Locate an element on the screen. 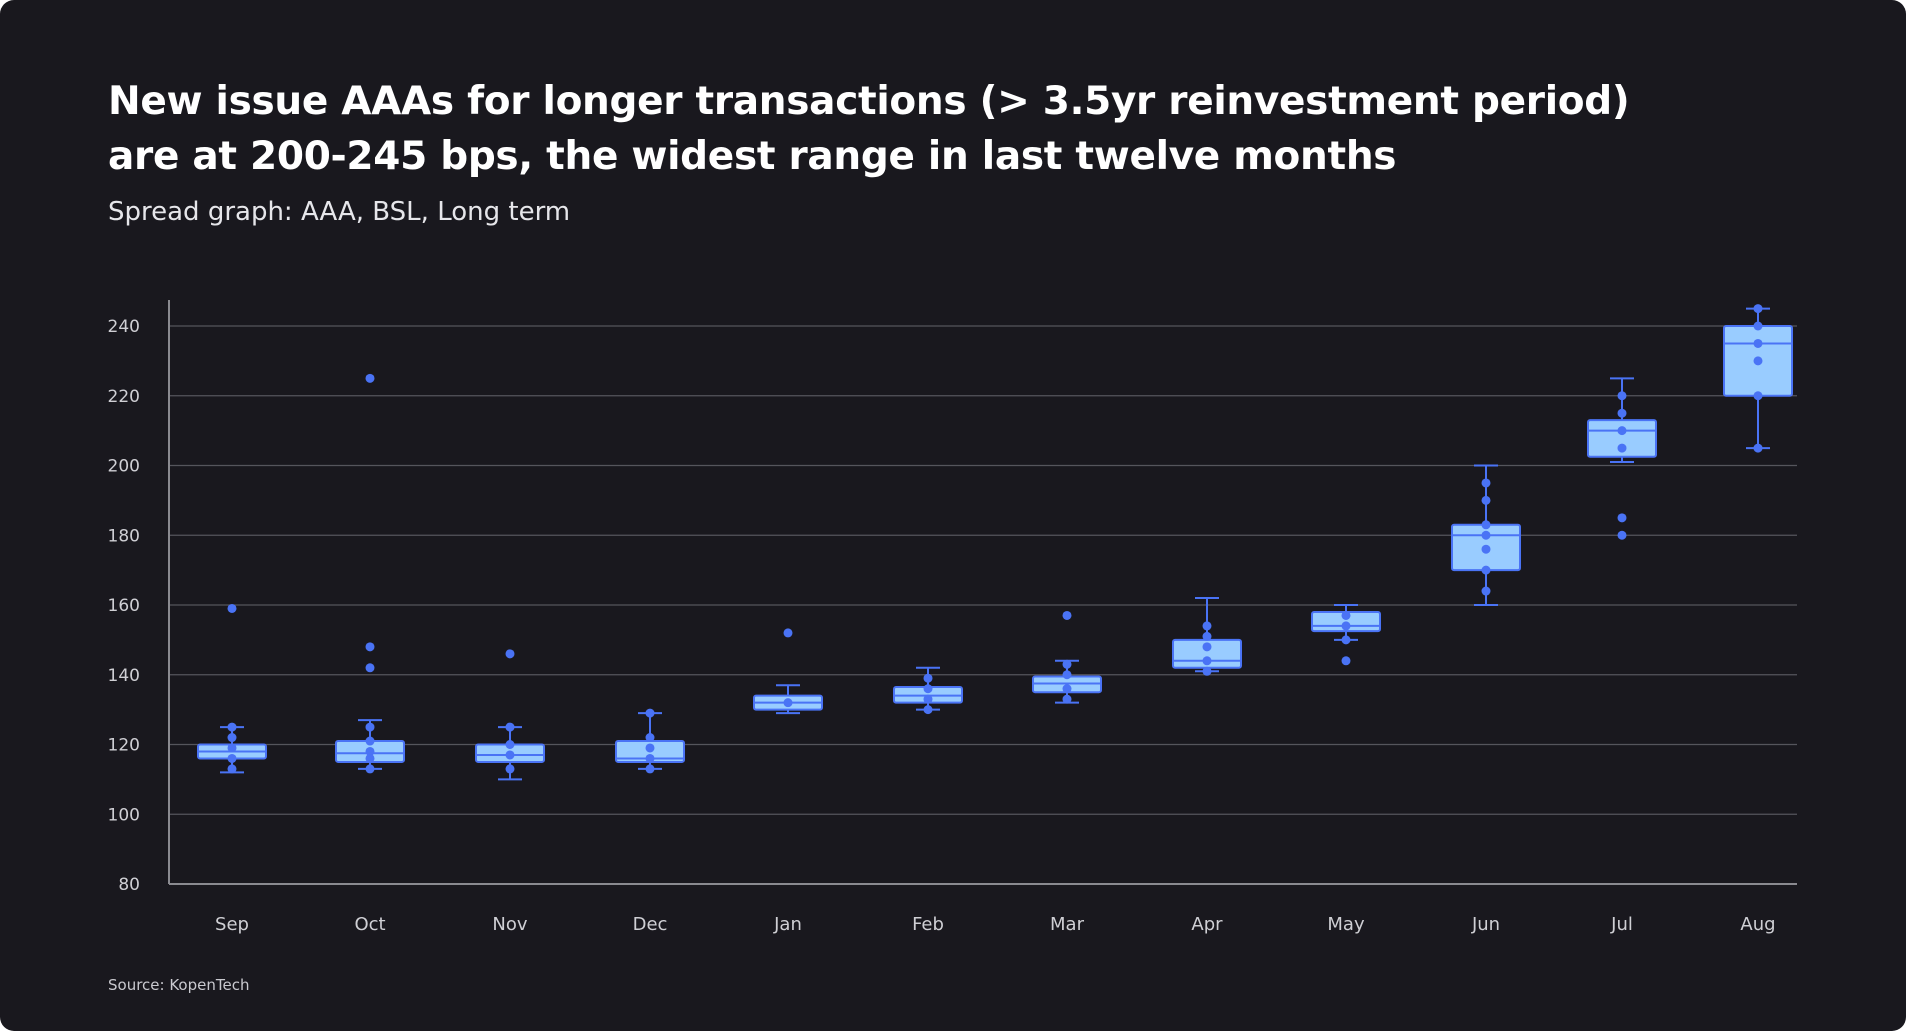 The image size is (1909, 1034). x-tick-label: Jun is located at coordinates (1485, 924).